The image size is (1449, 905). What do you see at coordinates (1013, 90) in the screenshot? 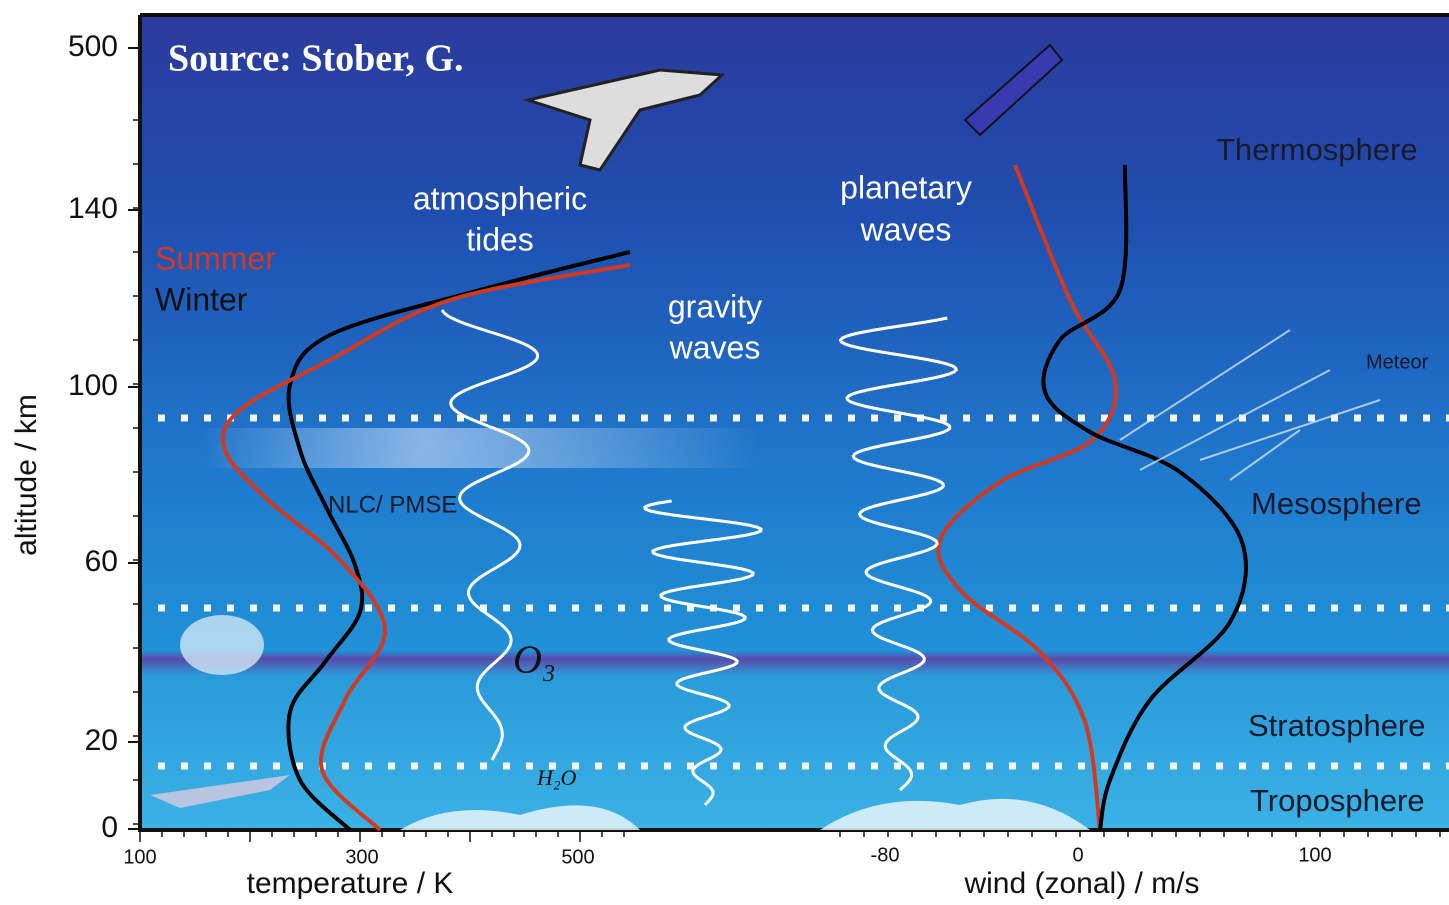
I see `satellite` at bounding box center [1013, 90].